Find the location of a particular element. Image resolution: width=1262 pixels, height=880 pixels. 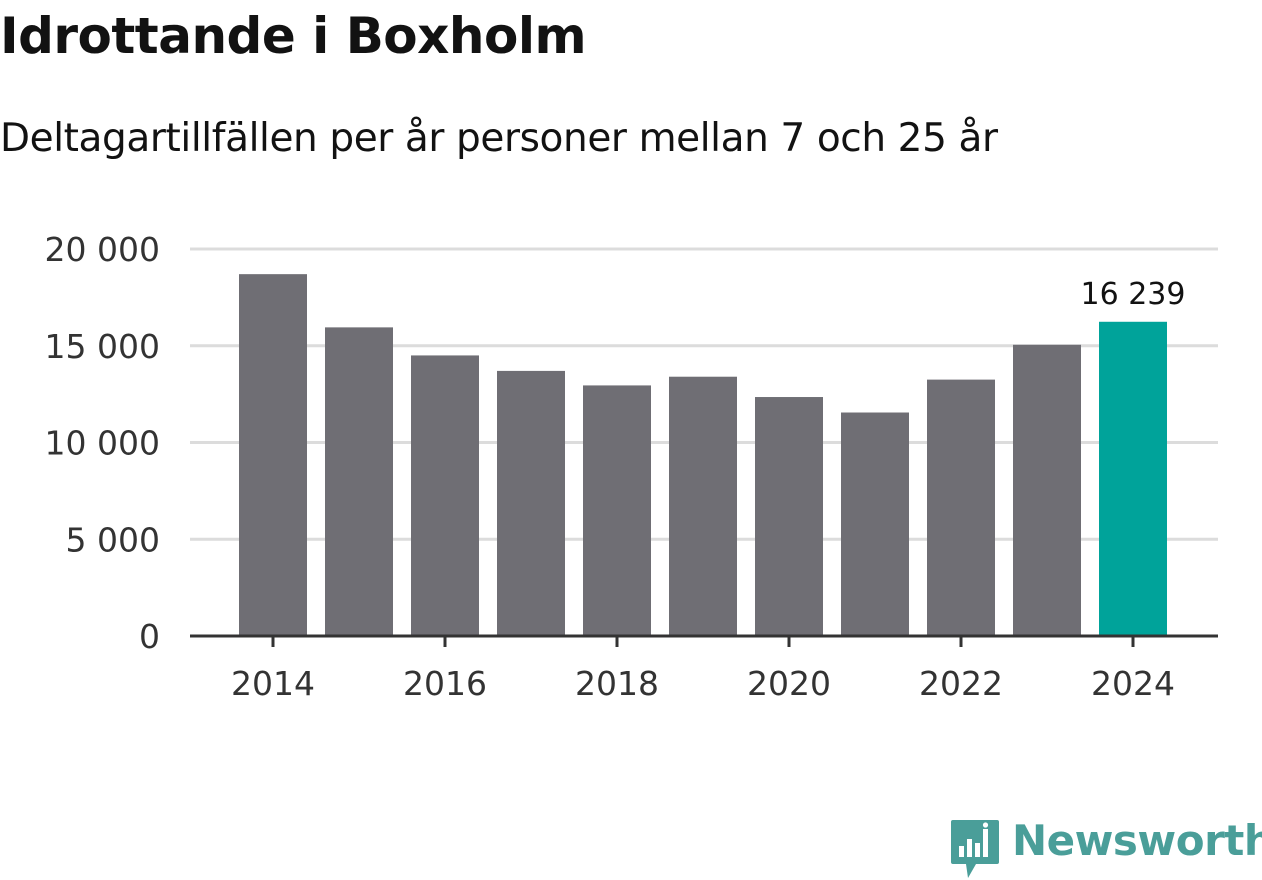

bar-2014 is located at coordinates (273, 455).